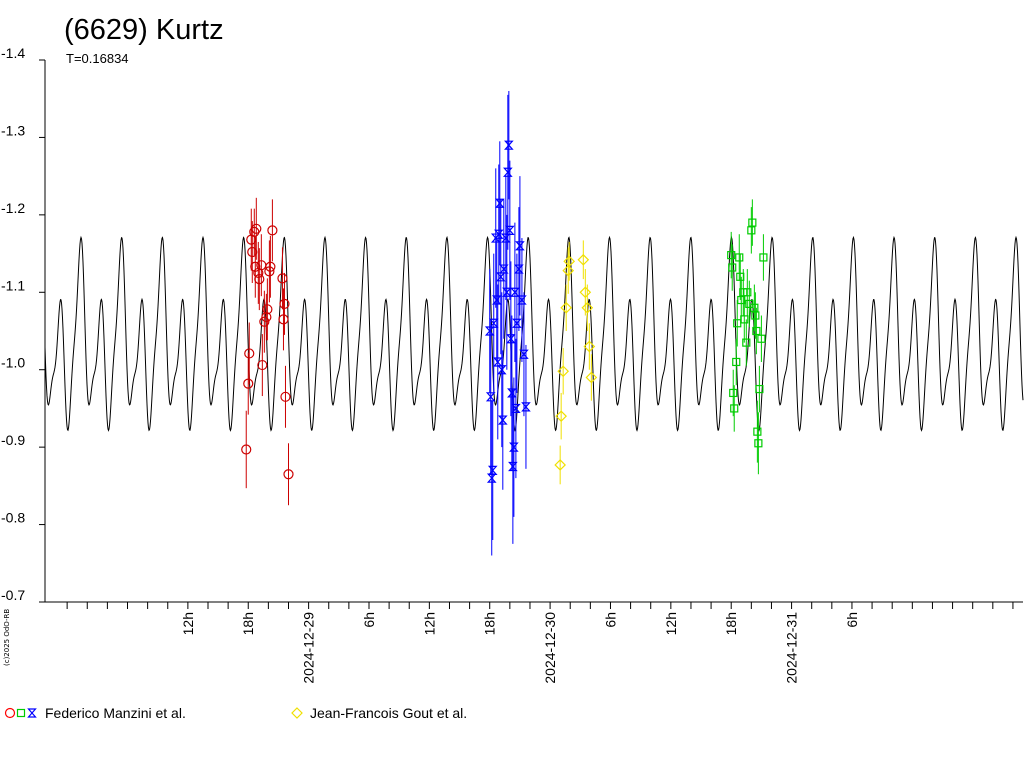  What do you see at coordinates (13, 363) in the screenshot?
I see `y-tick-label: -1.0` at bounding box center [13, 363].